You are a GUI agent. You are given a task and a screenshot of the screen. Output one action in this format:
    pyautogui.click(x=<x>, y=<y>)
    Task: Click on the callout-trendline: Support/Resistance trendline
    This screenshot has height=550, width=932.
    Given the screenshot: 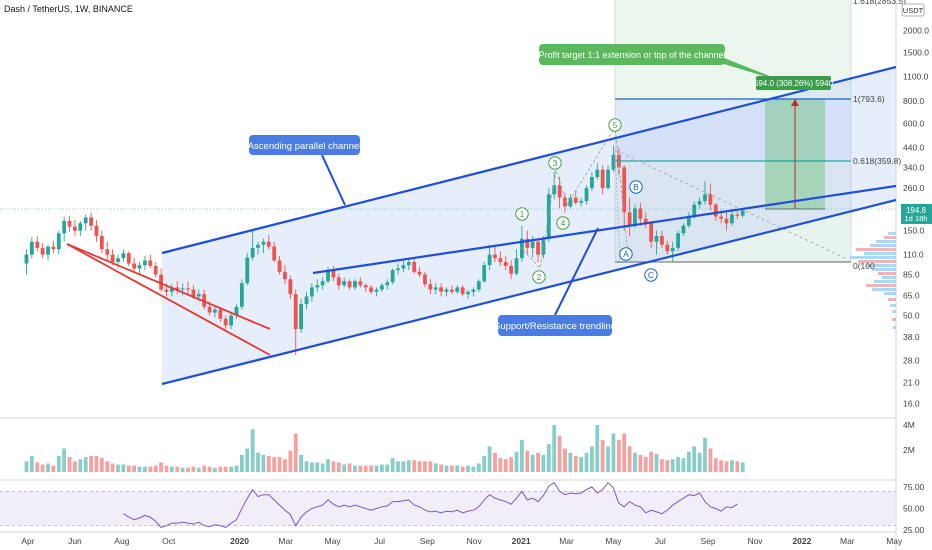 What is the action you would take?
    pyautogui.click(x=555, y=325)
    